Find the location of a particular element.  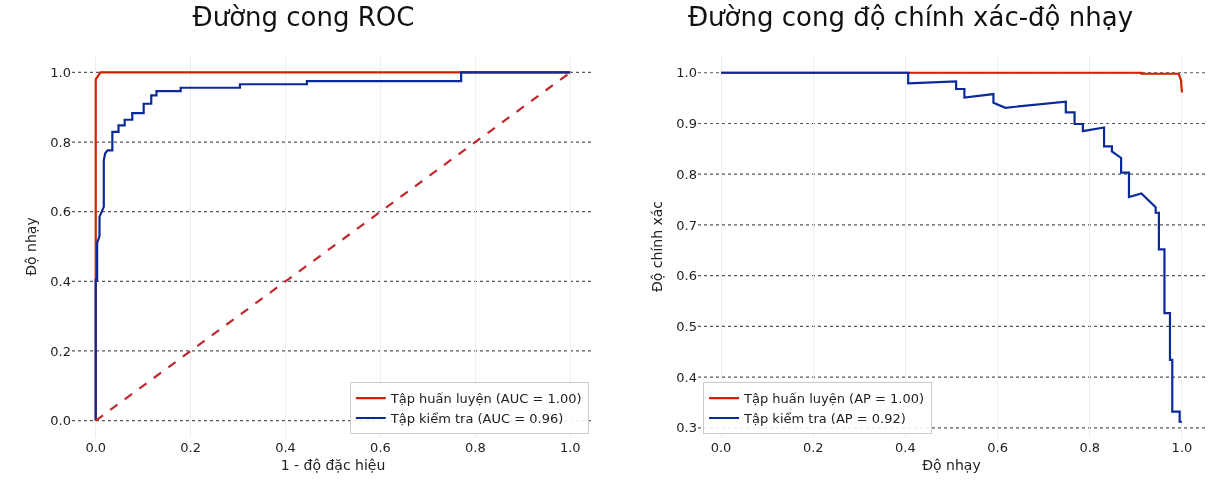

y-axis-title: Độ nhạy is located at coordinates (30, 246).